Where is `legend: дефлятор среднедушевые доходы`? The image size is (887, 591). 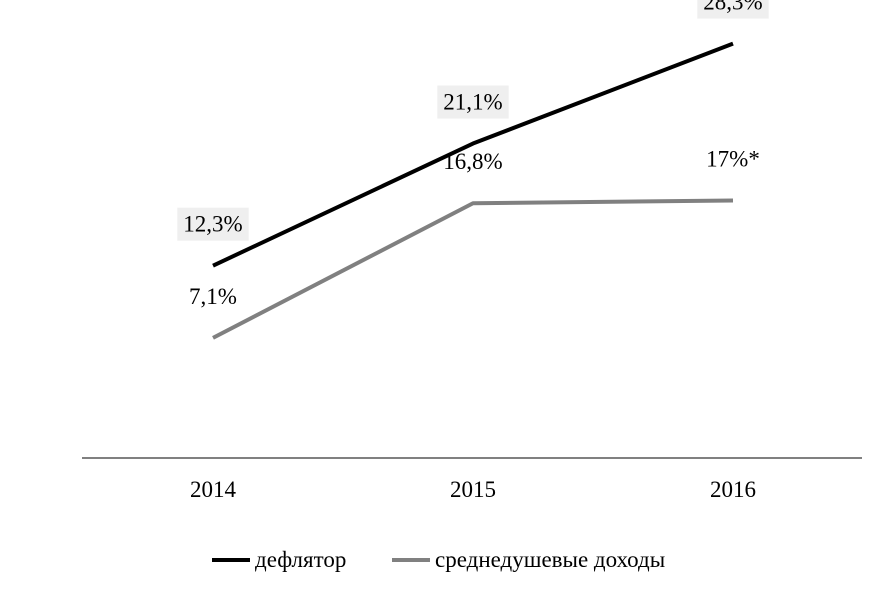
legend: дефлятор среднедушевые доходы is located at coordinates (438, 559).